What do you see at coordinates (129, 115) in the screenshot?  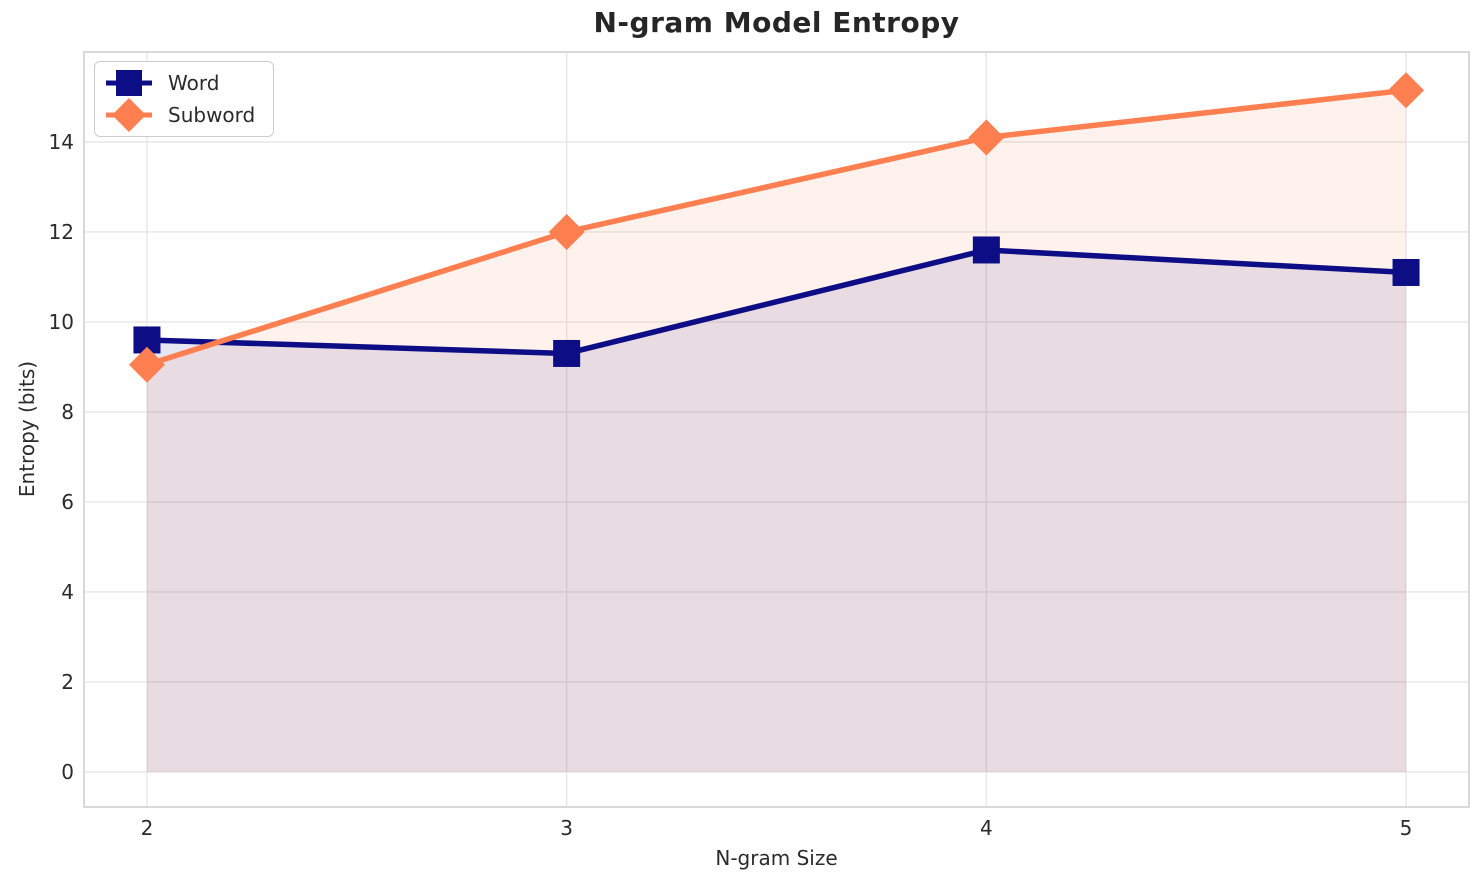 I see `subword-diamond-marker-icon` at bounding box center [129, 115].